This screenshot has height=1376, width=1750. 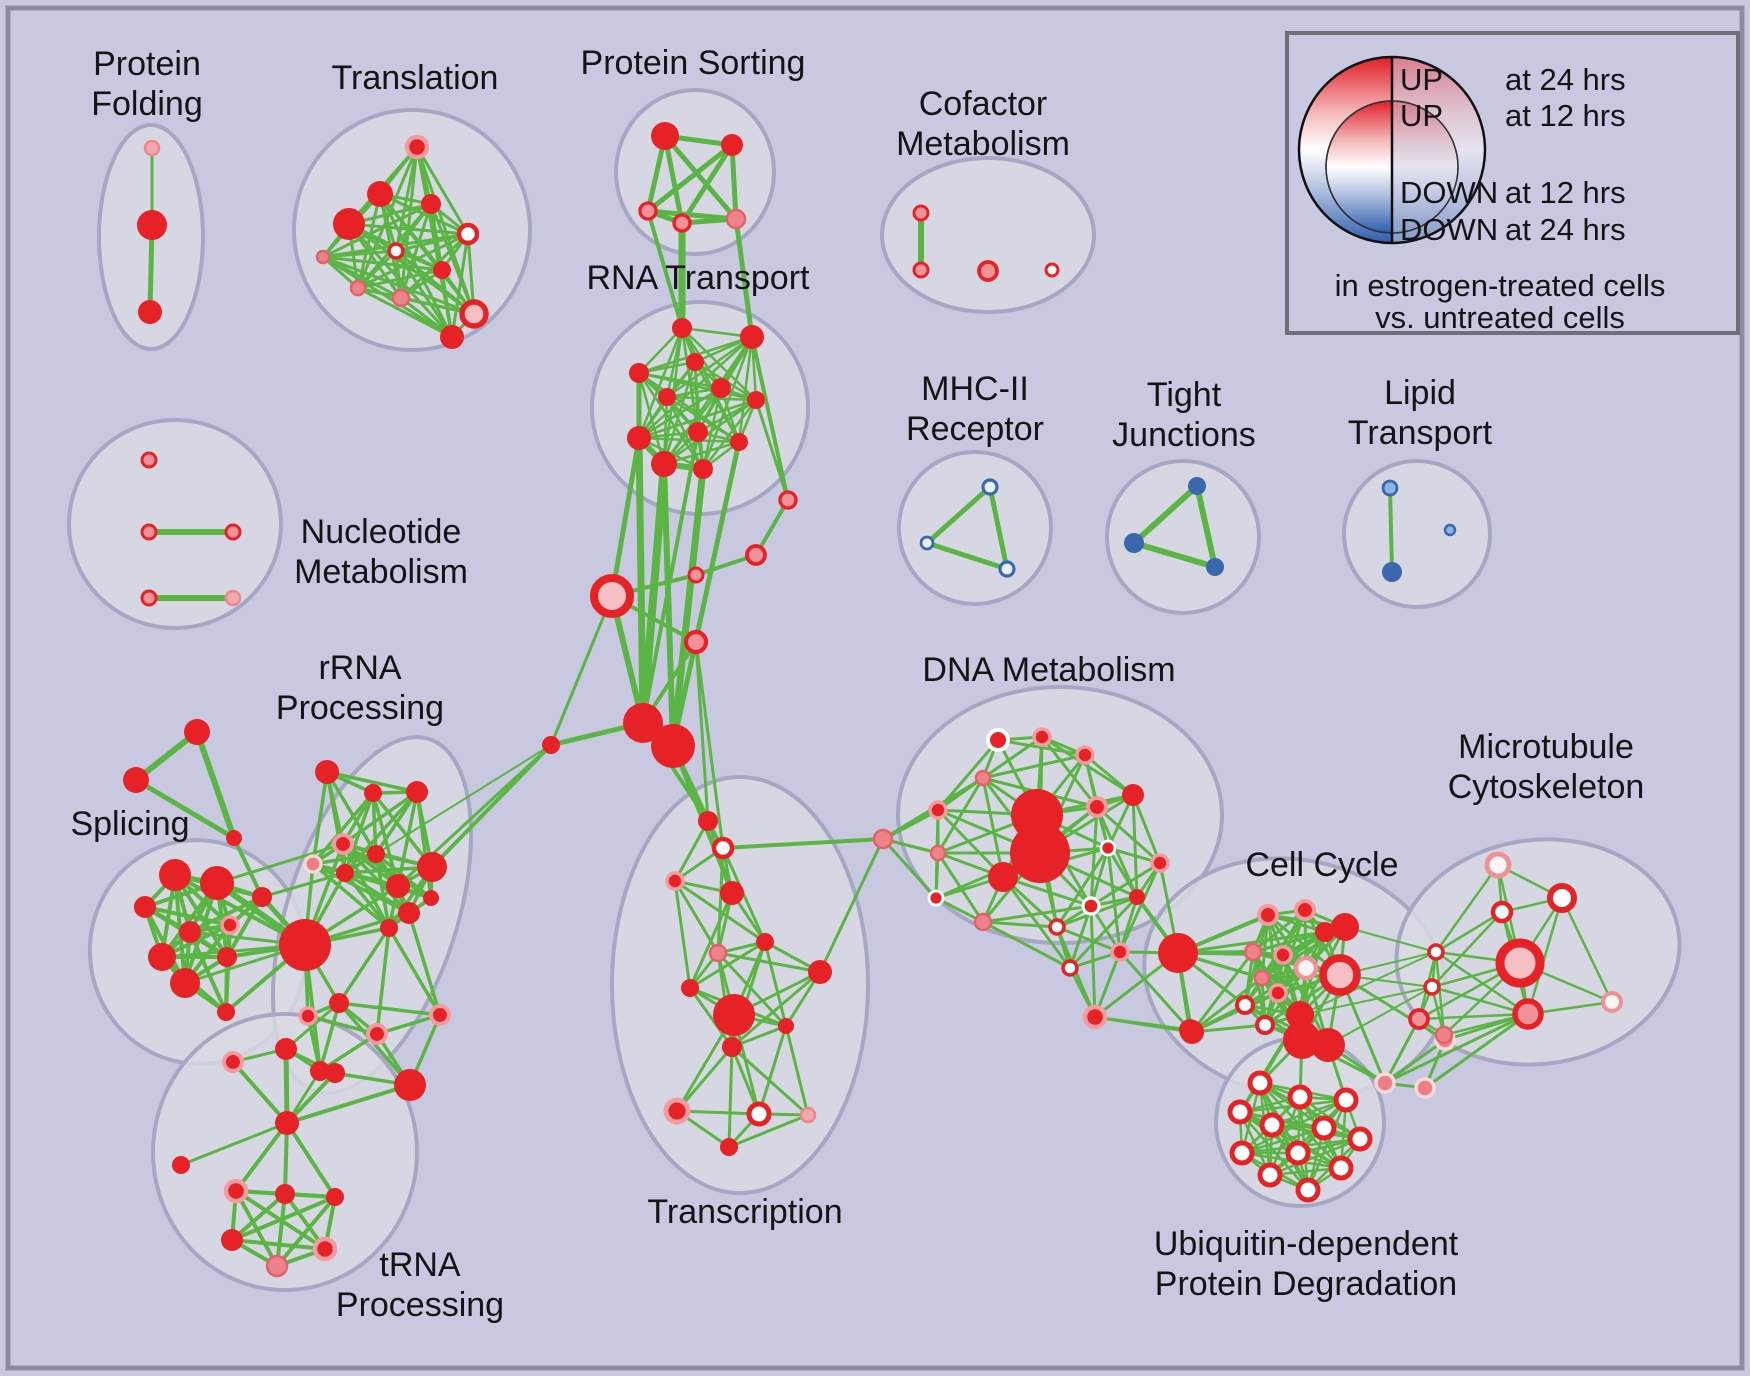 I want to click on cluster-label-lipid-transport: Transport, so click(x=1420, y=433).